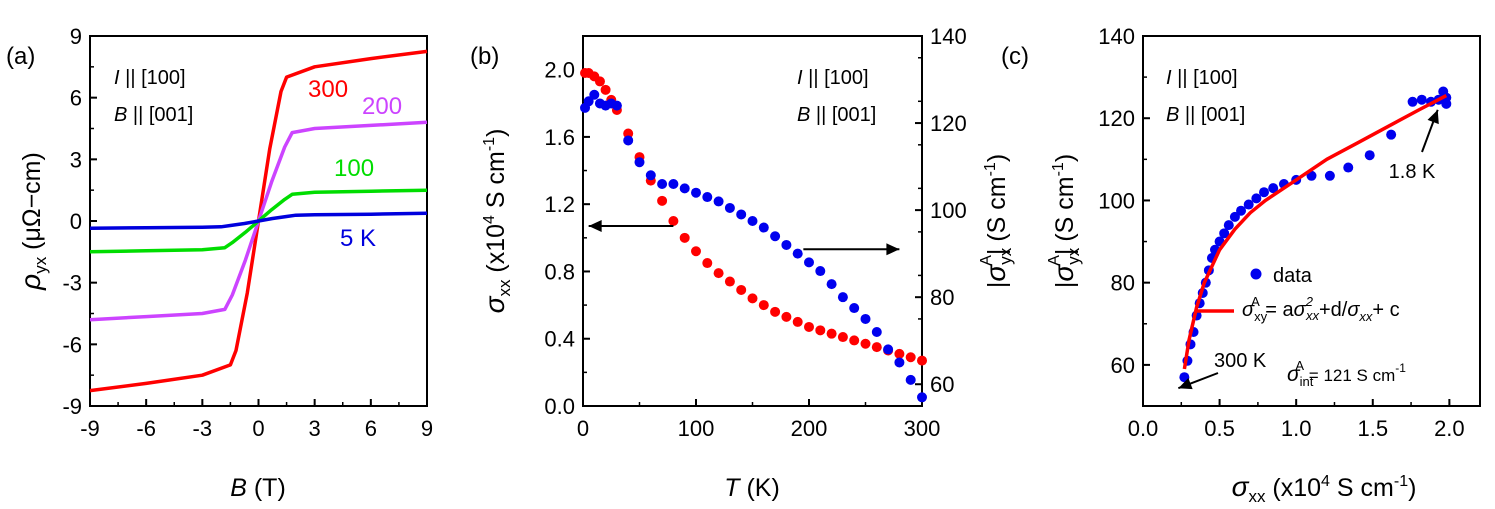 The height and width of the screenshot is (509, 1495). Describe the element at coordinates (1315, 232) in the screenshot. I see `fit-line` at that location.